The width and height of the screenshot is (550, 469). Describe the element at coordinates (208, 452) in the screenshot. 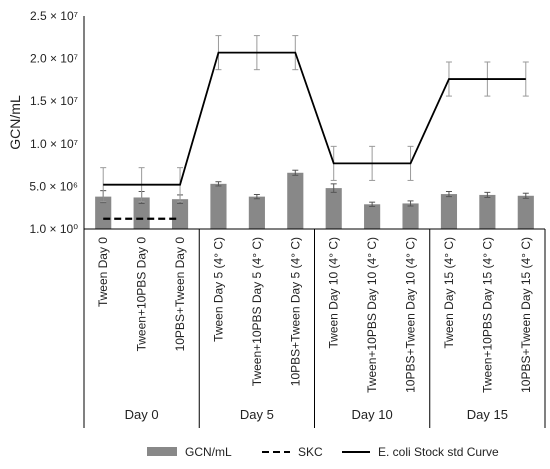

I see `legend-label-0: GCN/mL` at that location.